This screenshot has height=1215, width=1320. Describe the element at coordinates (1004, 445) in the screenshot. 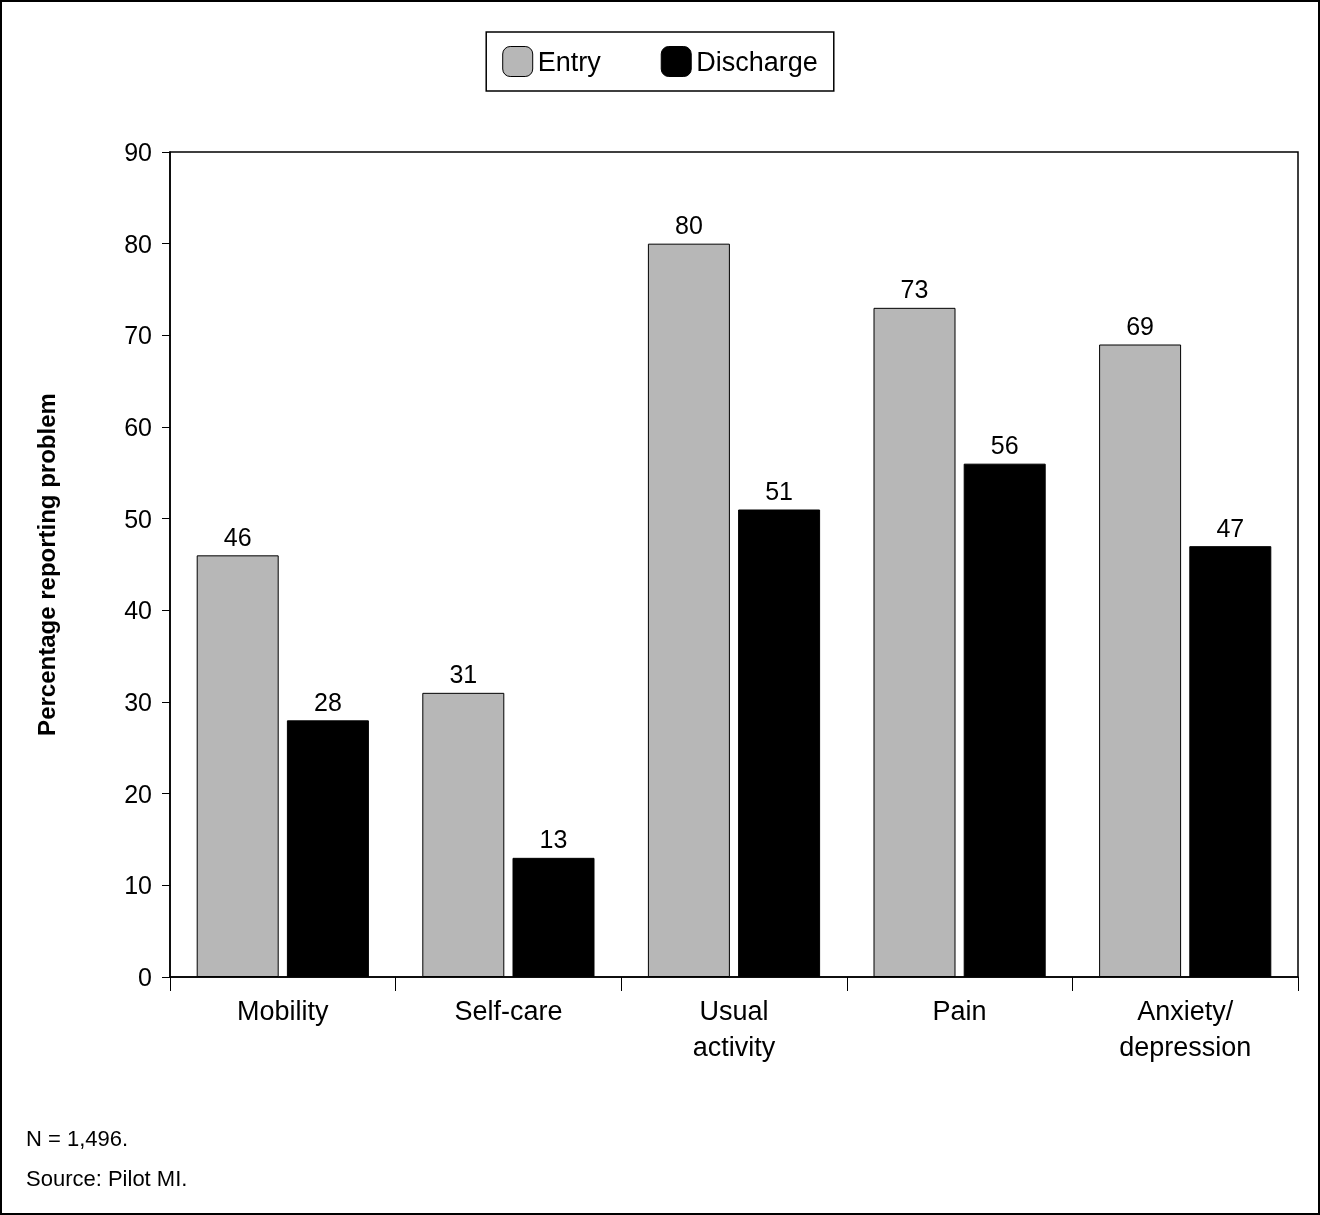

I see `data-label: 56` at that location.